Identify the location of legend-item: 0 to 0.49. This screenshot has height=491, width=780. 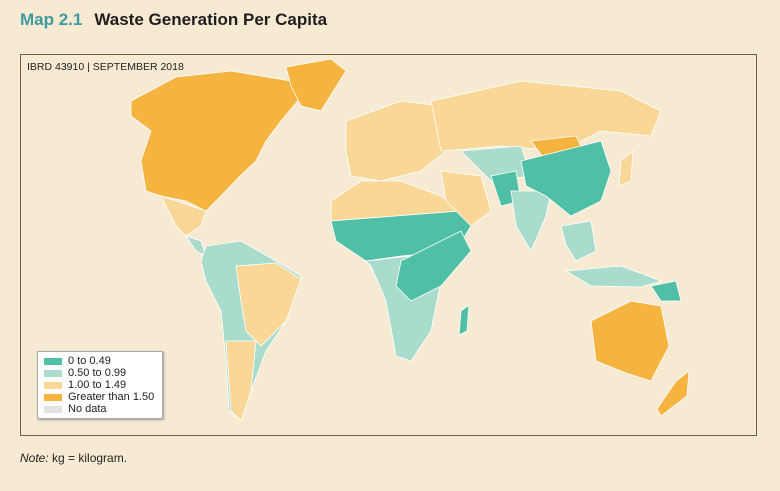
(99, 361).